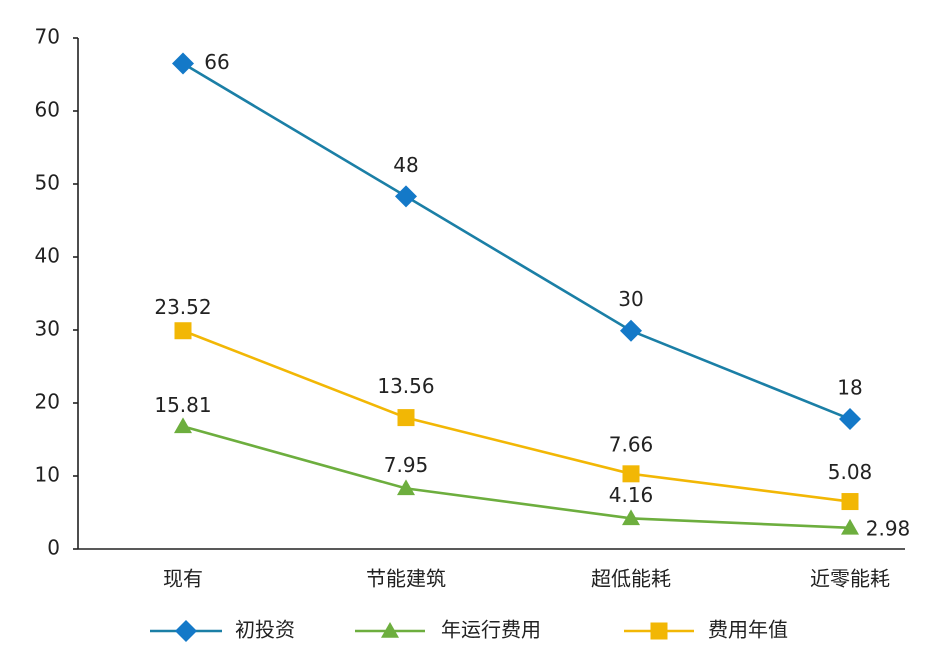  Describe the element at coordinates (47, 329) in the screenshot. I see `y-tick-label: 30` at that location.